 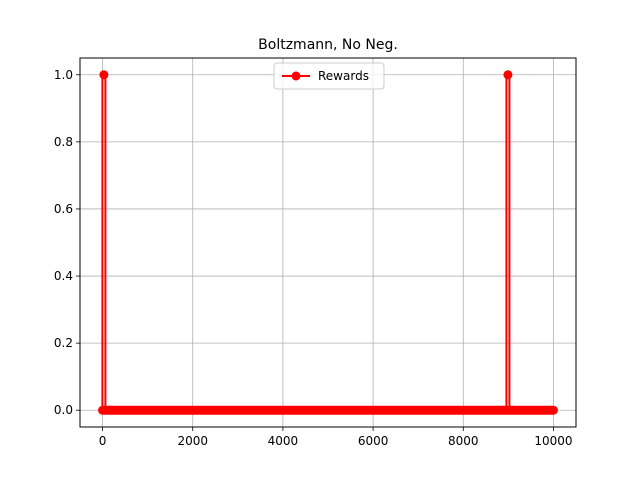 I want to click on y-axis: 0.0 0.2 0.4 0.6 0.8 1.0, so click(x=67, y=242).